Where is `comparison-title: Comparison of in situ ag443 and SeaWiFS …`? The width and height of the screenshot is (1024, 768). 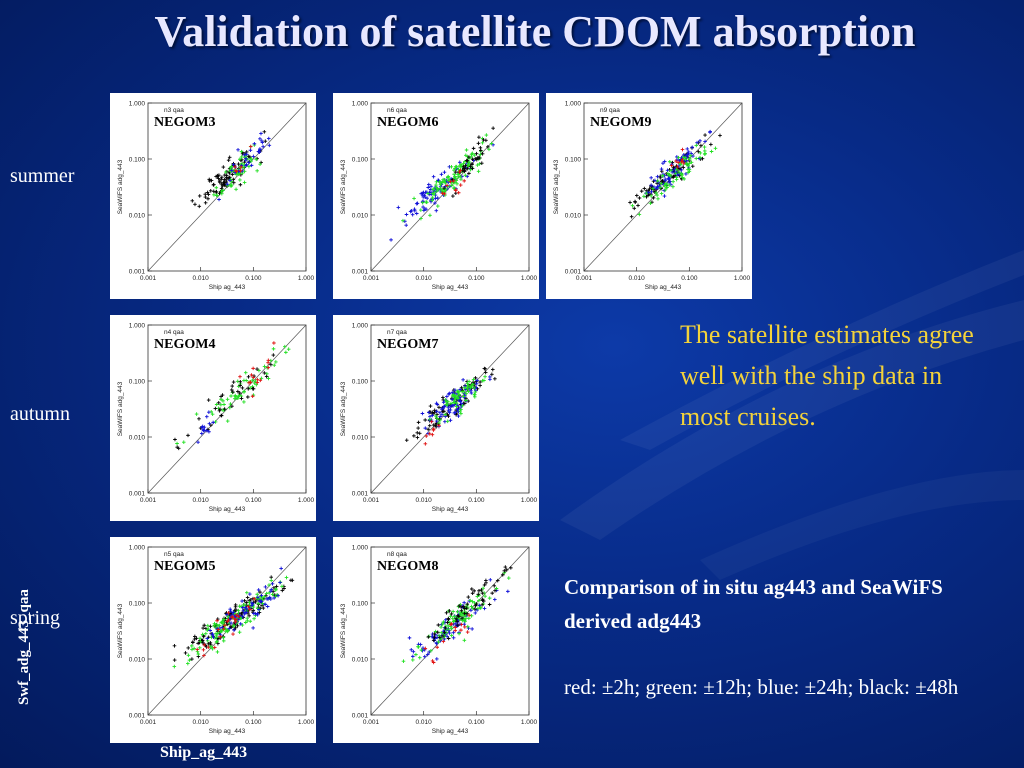
comparison-title: Comparison of in situ ag443 and SeaWiFS … is located at coordinates (753, 604).